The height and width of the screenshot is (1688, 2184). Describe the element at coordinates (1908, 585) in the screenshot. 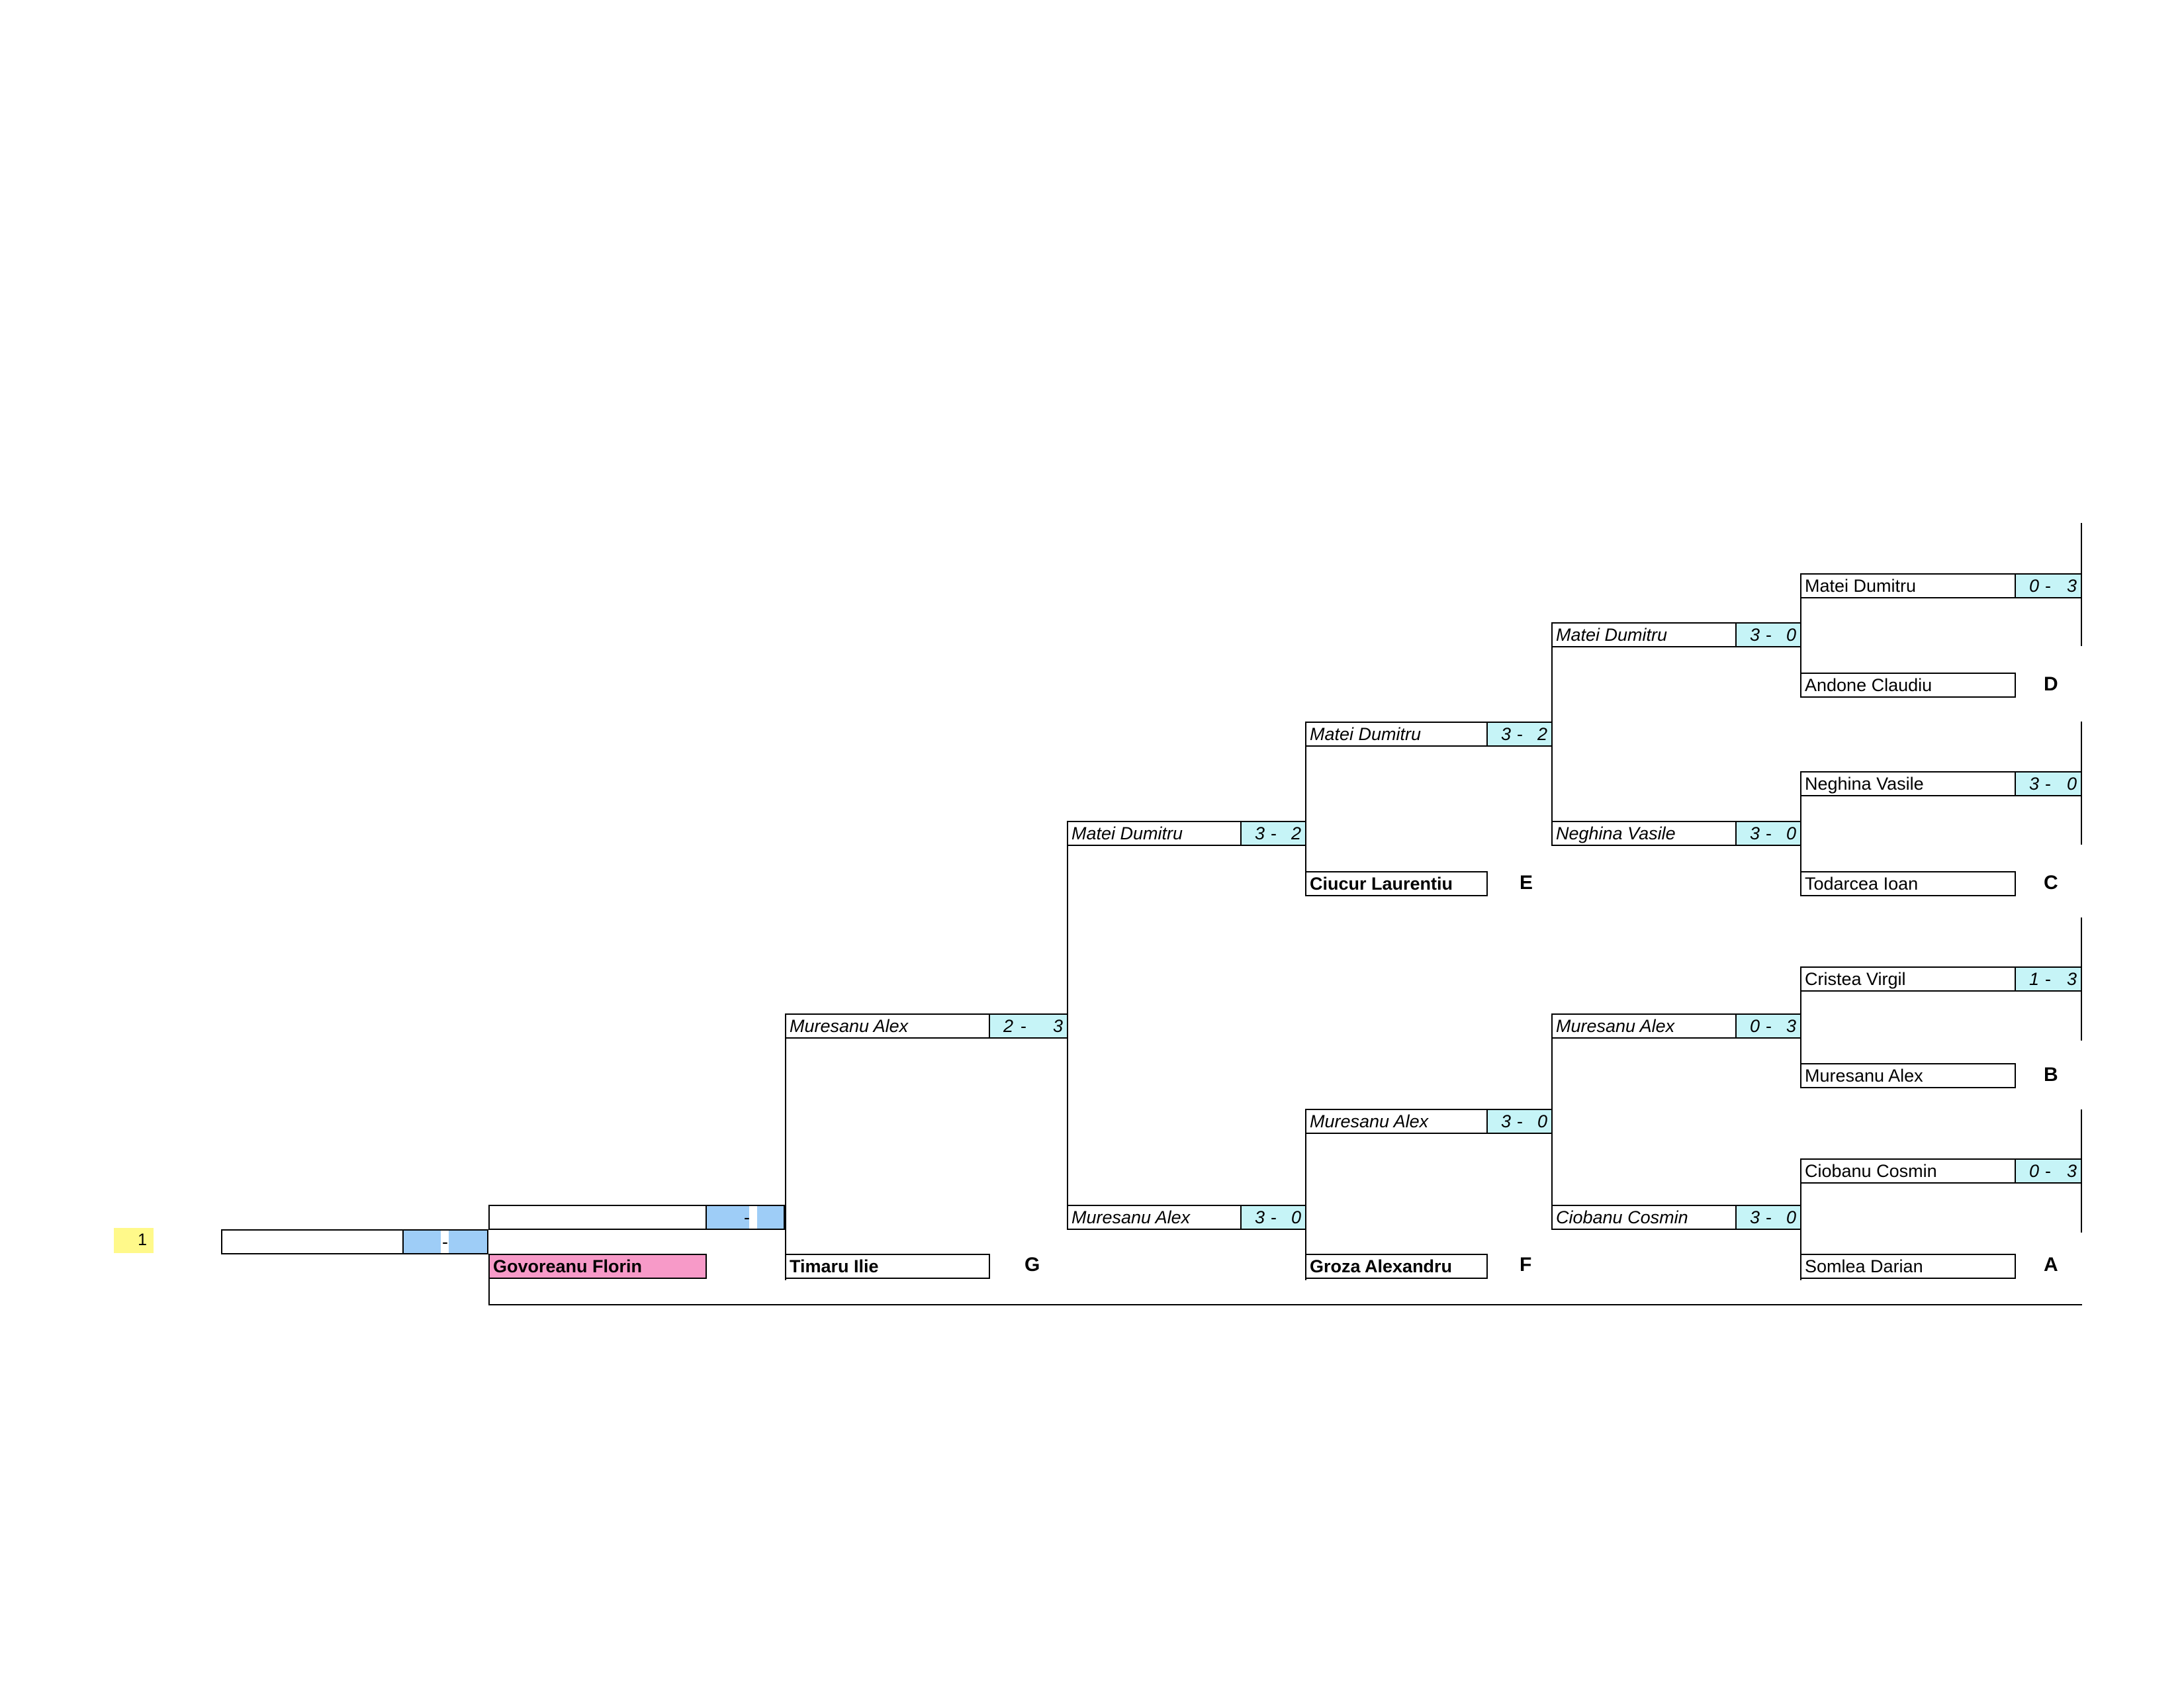

I see `round-1-d-top-player: Matei Dumitru` at that location.